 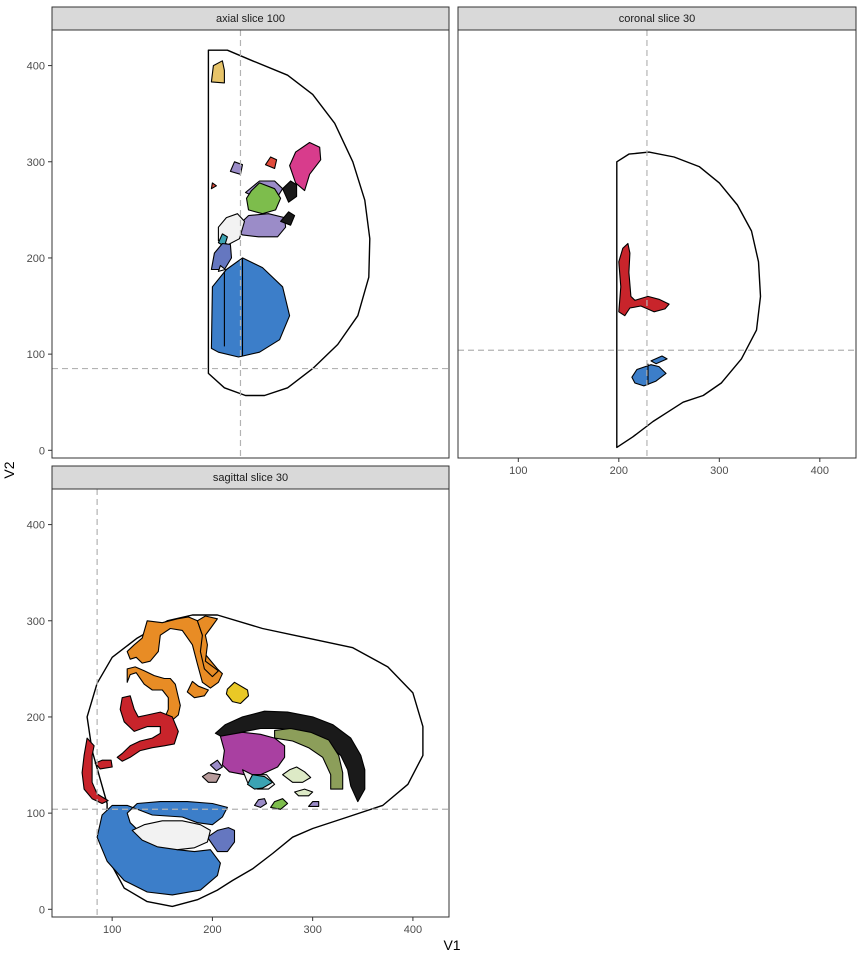 I want to click on axial-y-tick-label: 100, so click(x=36, y=355).